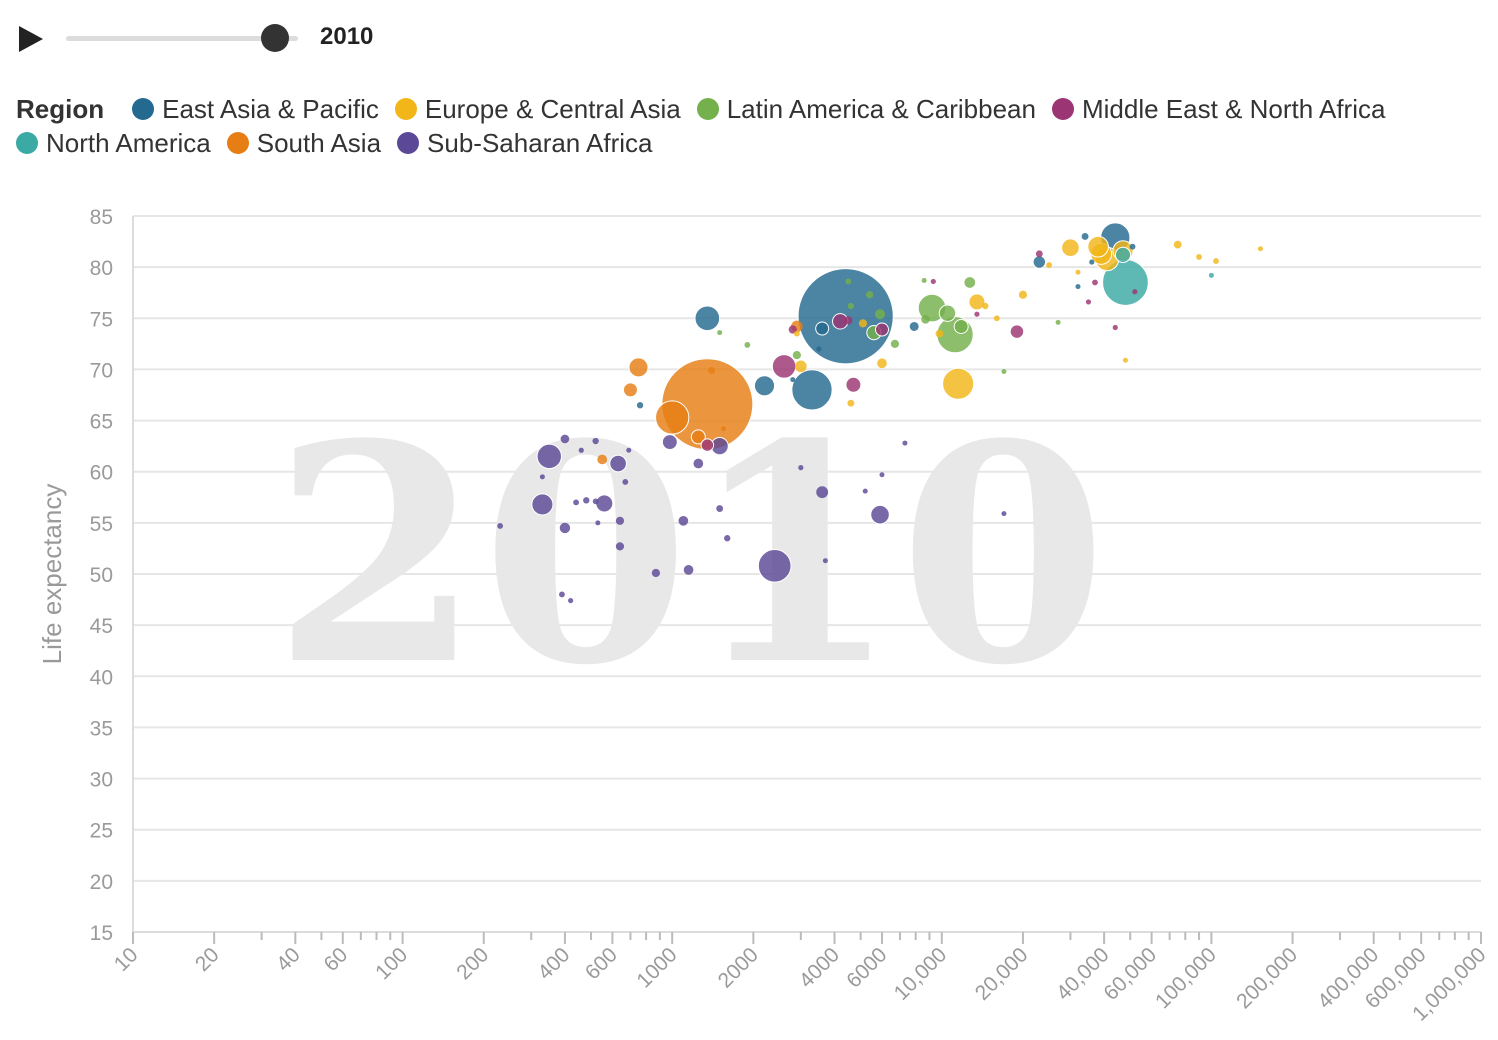 The height and width of the screenshot is (1040, 1498). What do you see at coordinates (1233, 109) in the screenshot?
I see `legend-label: Middle East & North Africa` at bounding box center [1233, 109].